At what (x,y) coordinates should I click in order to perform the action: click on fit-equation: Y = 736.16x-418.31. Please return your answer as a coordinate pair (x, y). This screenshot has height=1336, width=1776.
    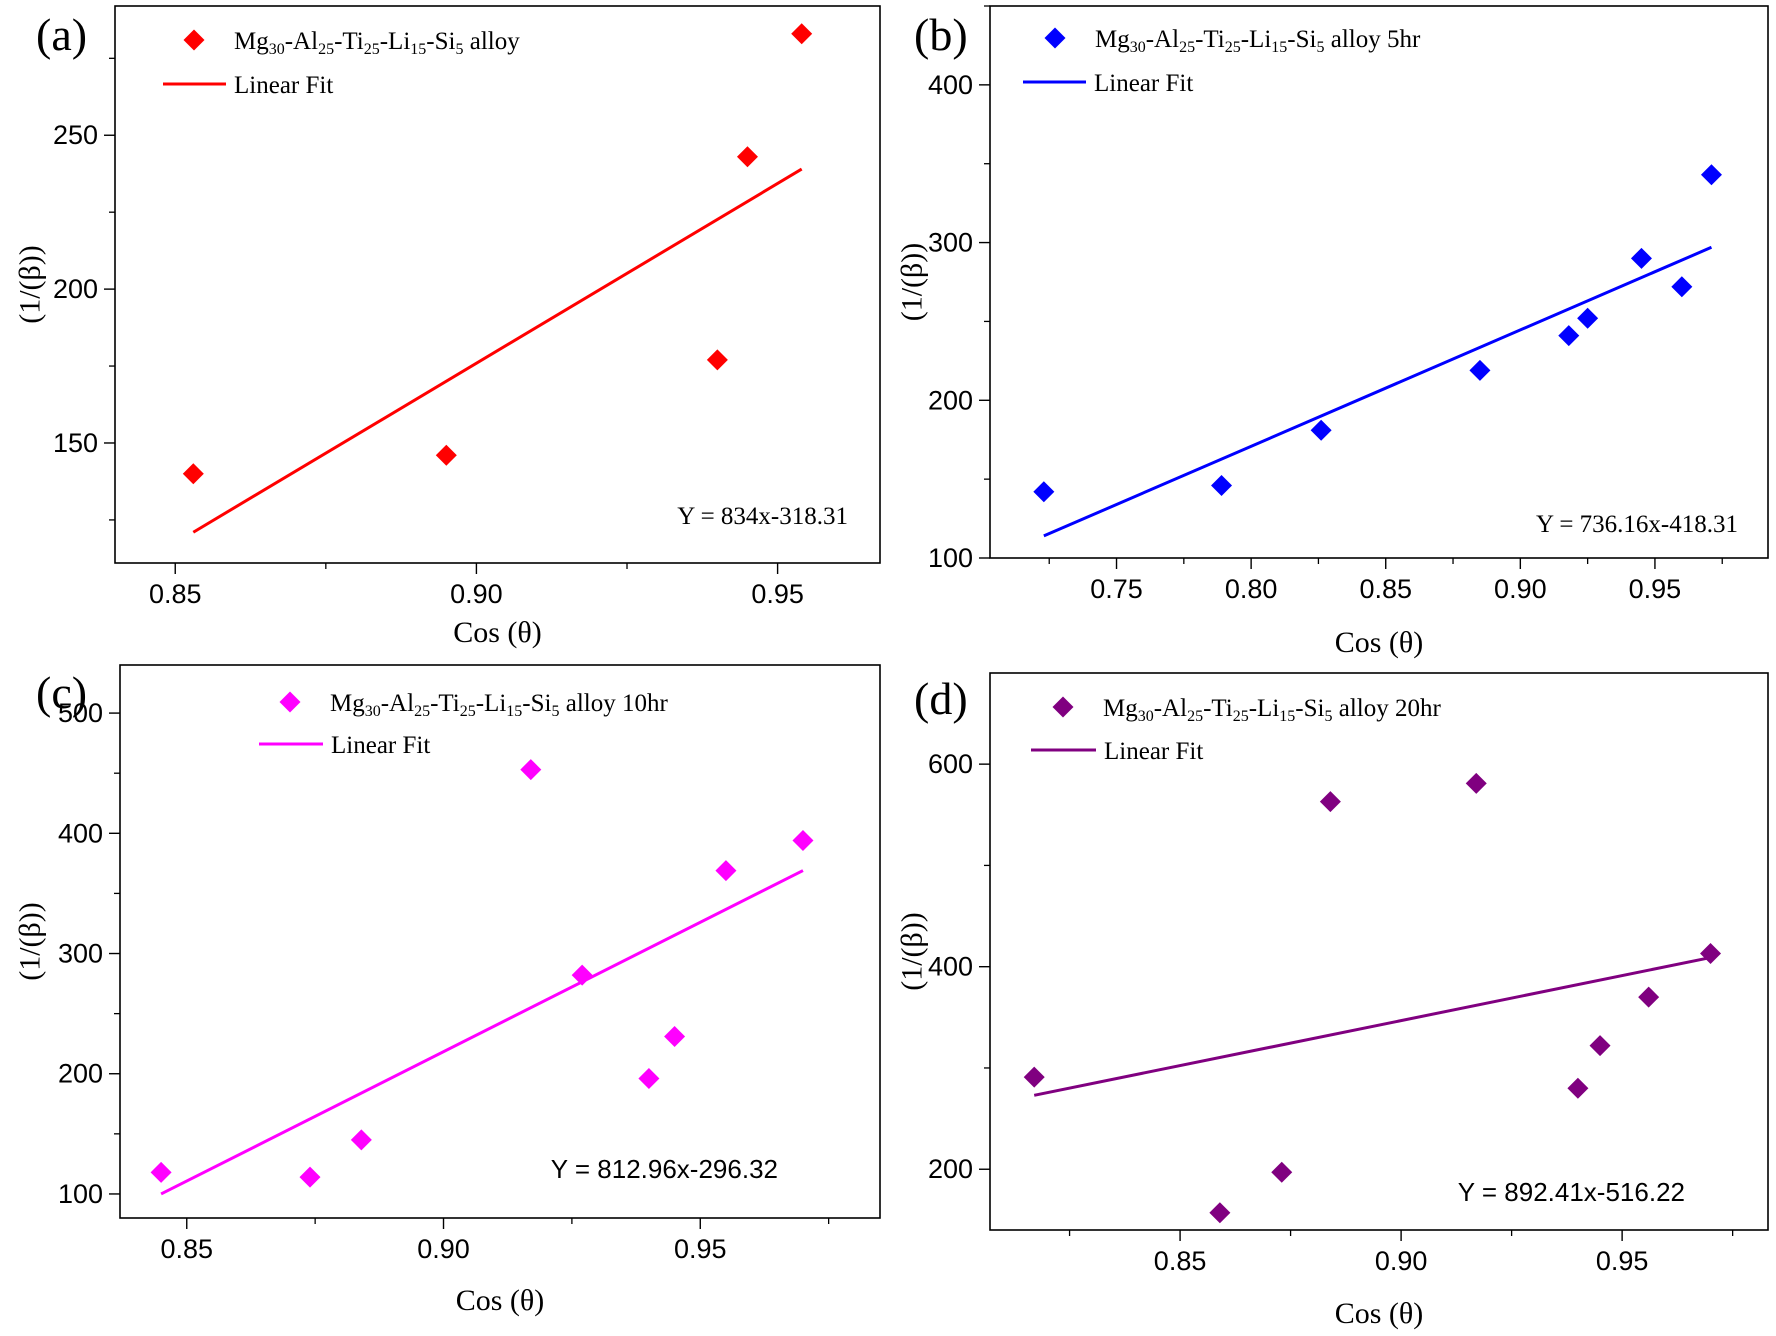
    Looking at the image, I should click on (1637, 524).